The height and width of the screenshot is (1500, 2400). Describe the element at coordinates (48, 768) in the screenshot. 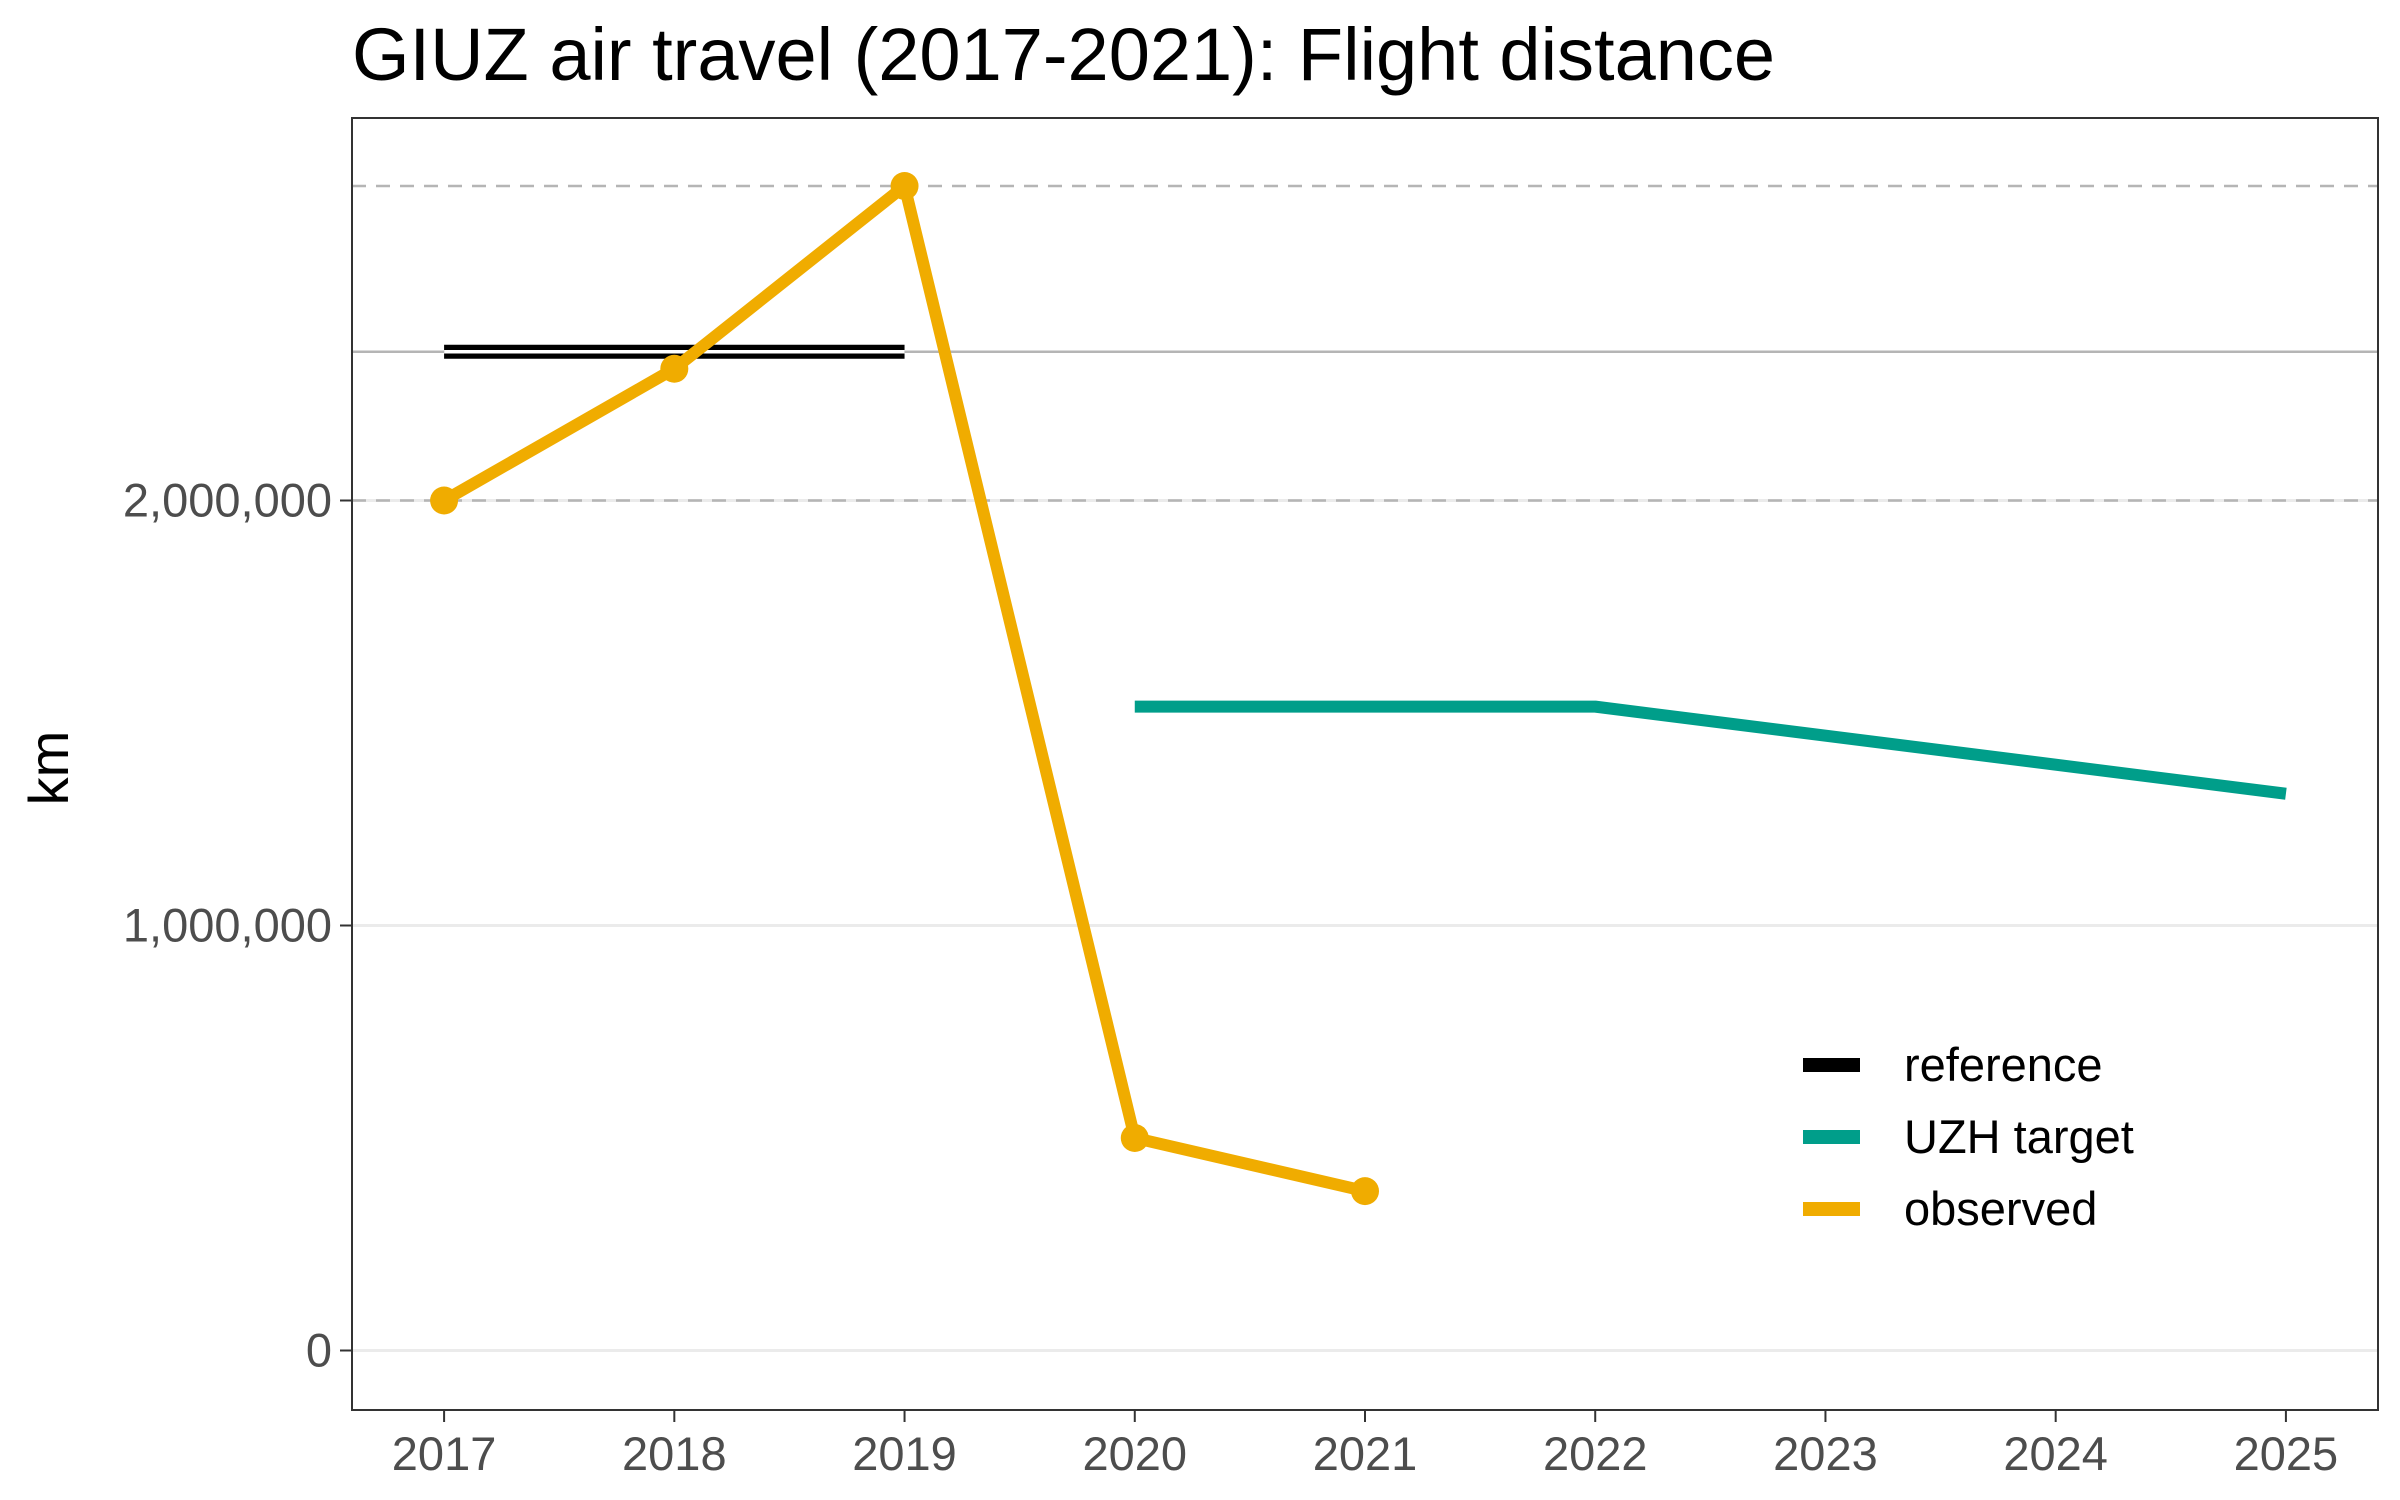

I see `y-axis-title: km` at that location.